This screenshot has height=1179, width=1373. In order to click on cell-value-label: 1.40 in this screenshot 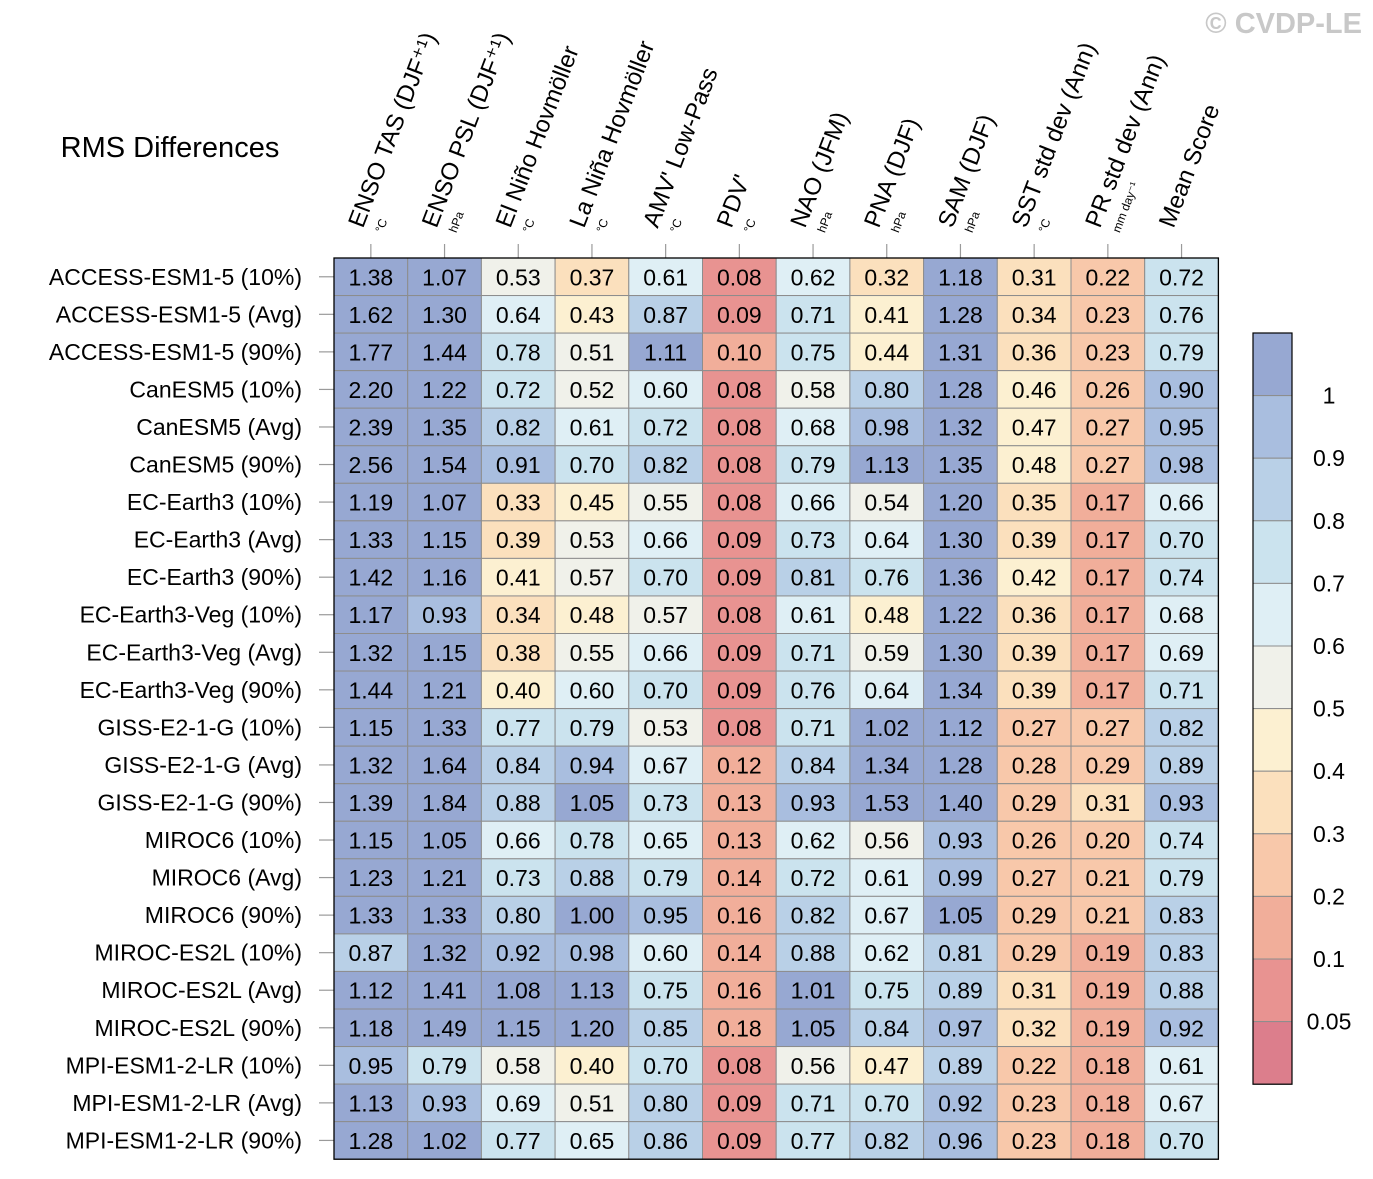, I will do `click(960, 803)`.